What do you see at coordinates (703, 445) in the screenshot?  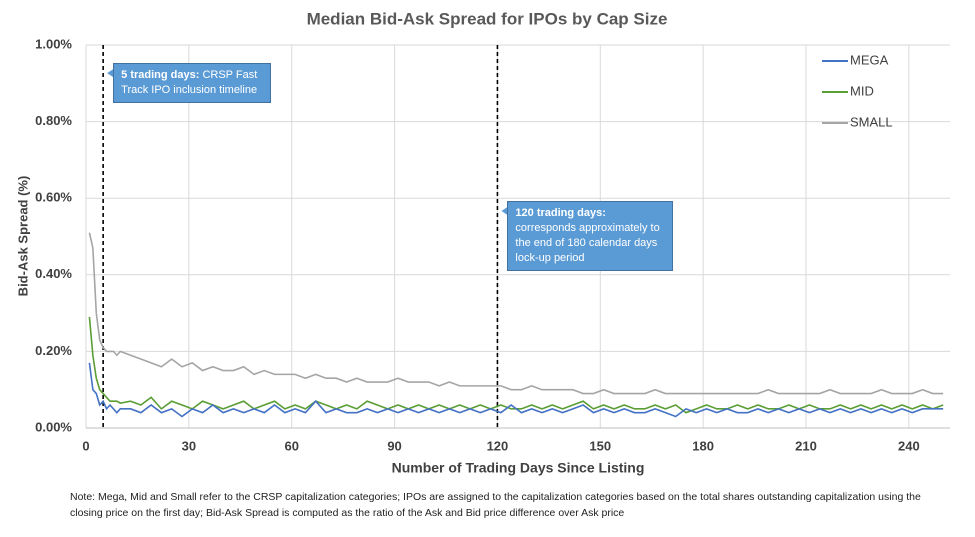 I see `x-tick-label: 180` at bounding box center [703, 445].